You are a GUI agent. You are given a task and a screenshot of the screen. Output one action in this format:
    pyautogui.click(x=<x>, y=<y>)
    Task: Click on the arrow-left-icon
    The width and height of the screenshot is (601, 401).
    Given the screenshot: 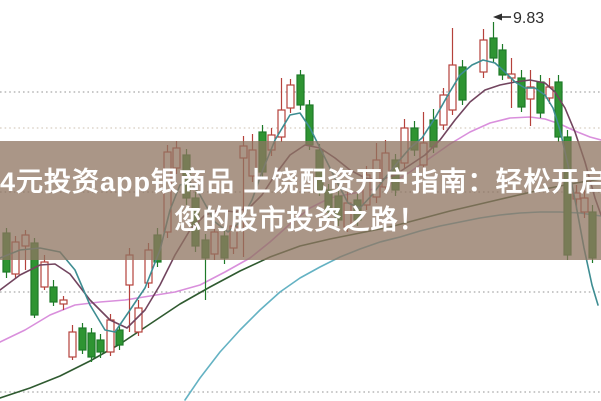 What is the action you would take?
    pyautogui.click(x=497, y=17)
    